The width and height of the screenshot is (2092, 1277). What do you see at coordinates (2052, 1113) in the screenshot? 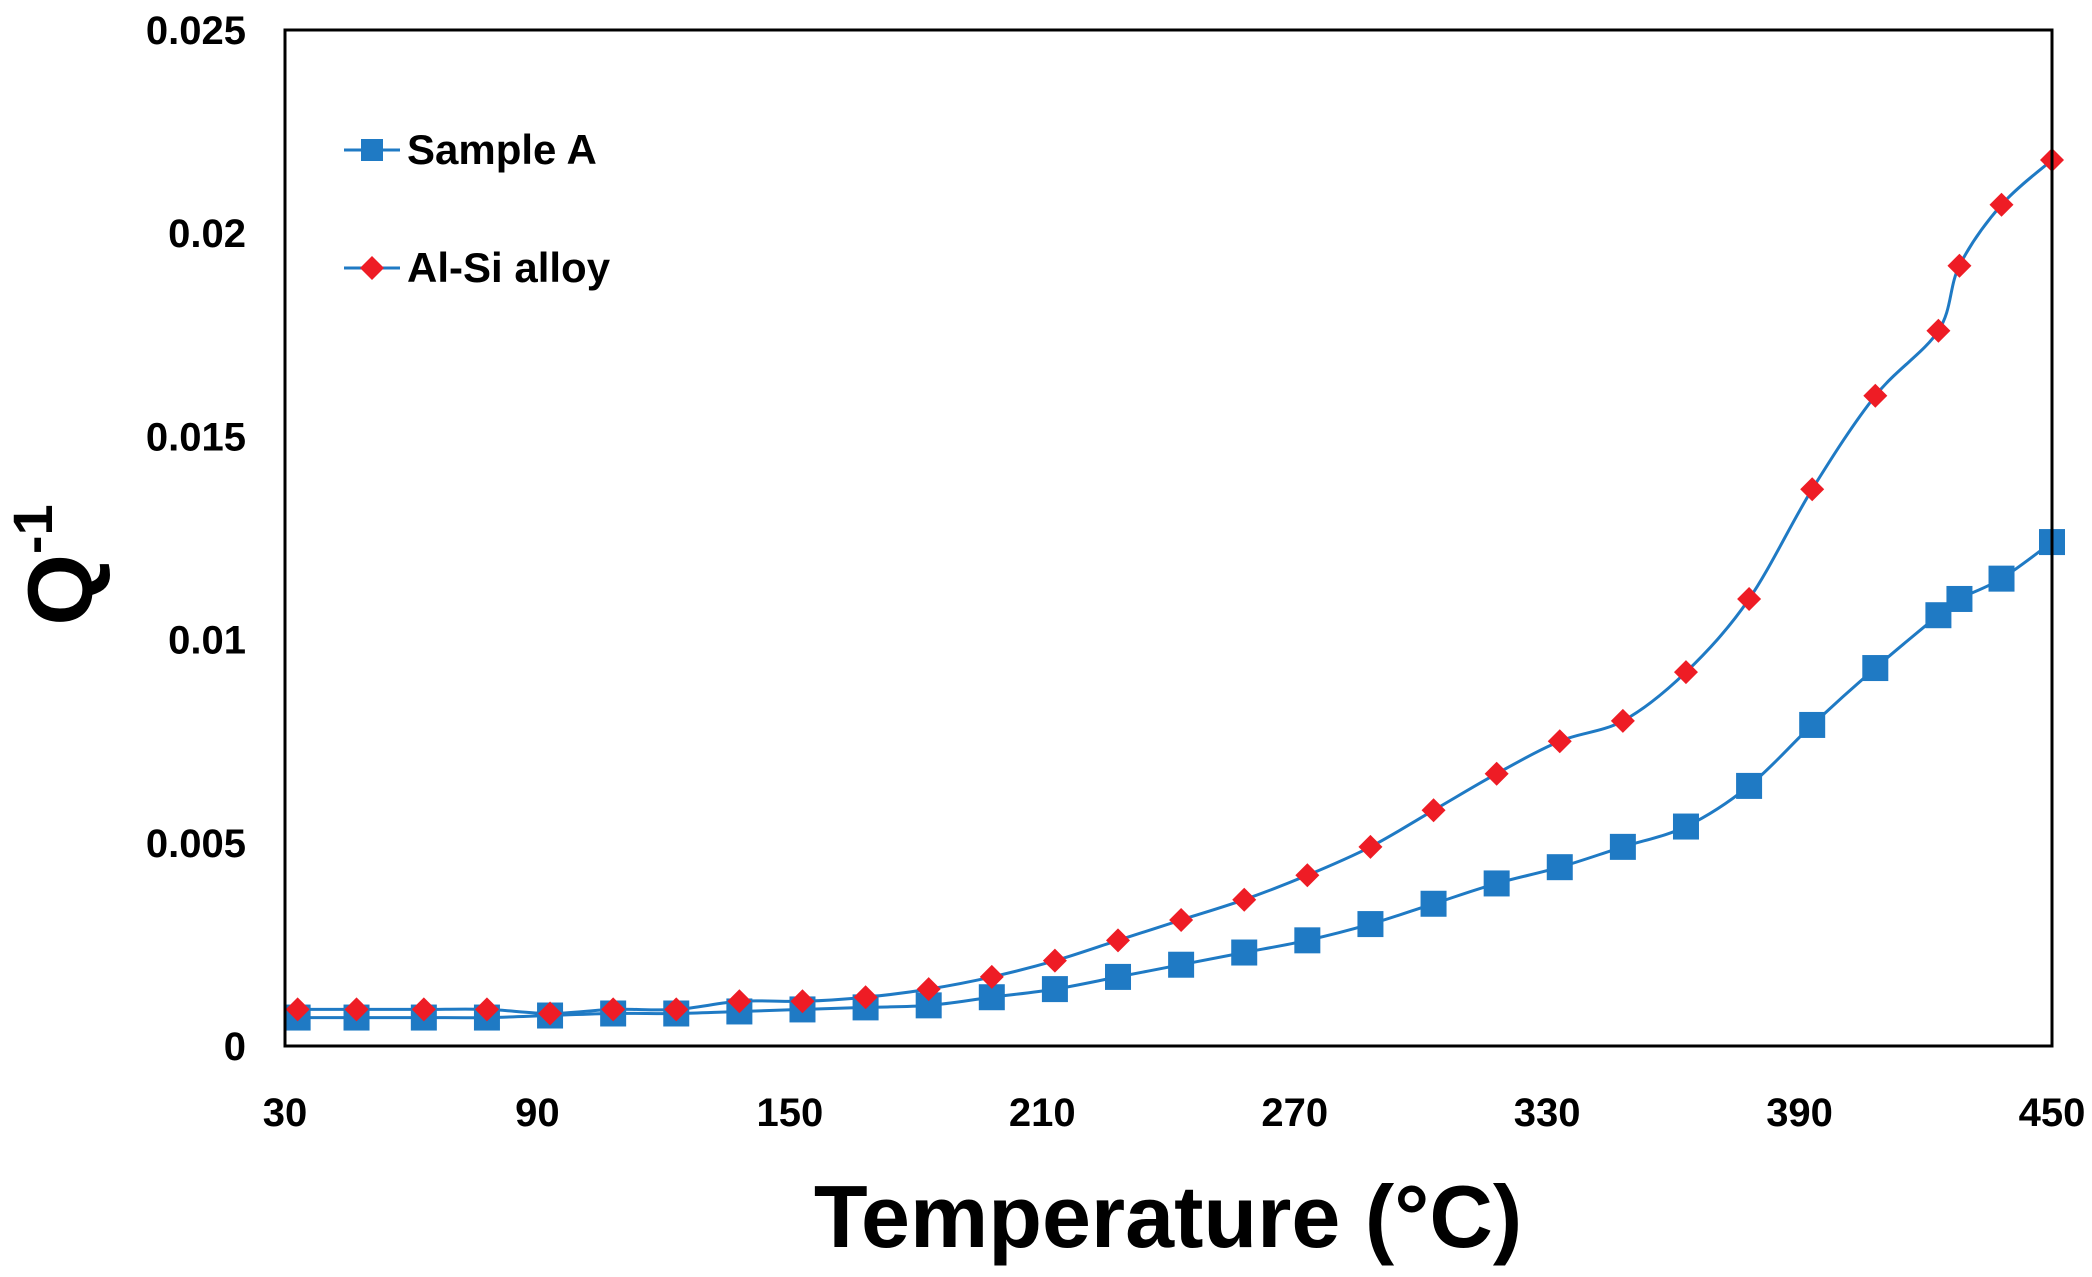
I see `x-tick-label: 450` at bounding box center [2052, 1113].